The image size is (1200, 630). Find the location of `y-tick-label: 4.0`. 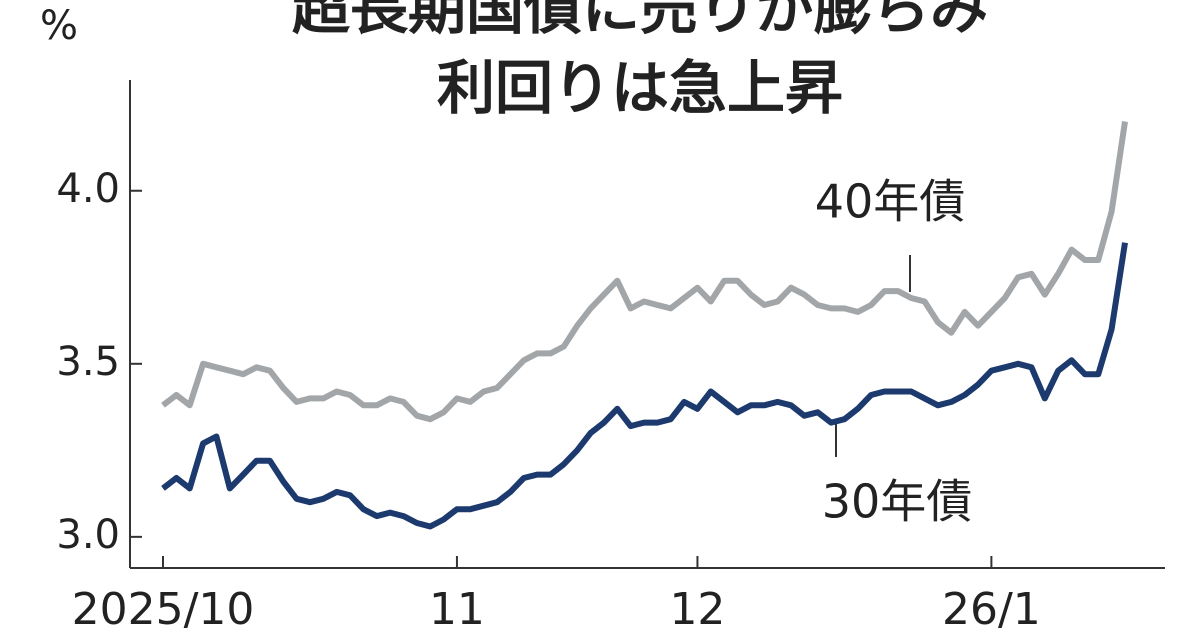

y-tick-label: 4.0 is located at coordinates (88, 189).